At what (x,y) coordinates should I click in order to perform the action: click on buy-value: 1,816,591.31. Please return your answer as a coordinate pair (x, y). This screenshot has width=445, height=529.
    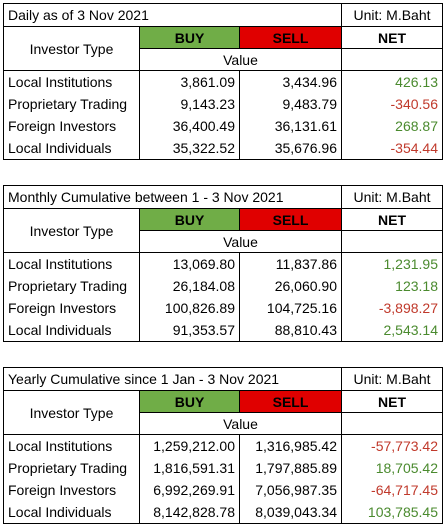
    Looking at the image, I should click on (189, 468).